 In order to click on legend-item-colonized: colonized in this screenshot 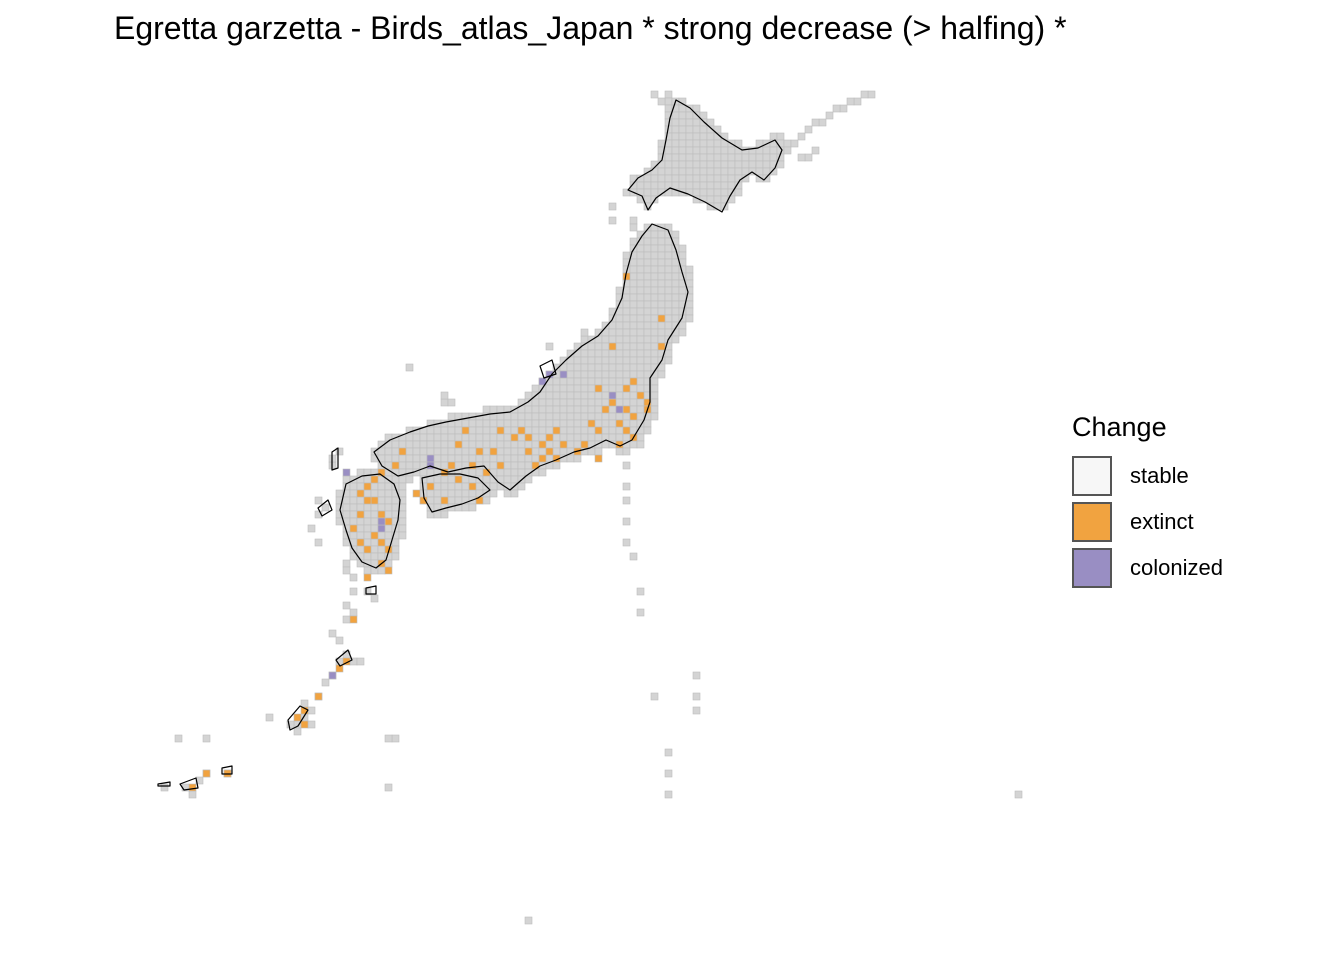, I will do `click(1147, 568)`.